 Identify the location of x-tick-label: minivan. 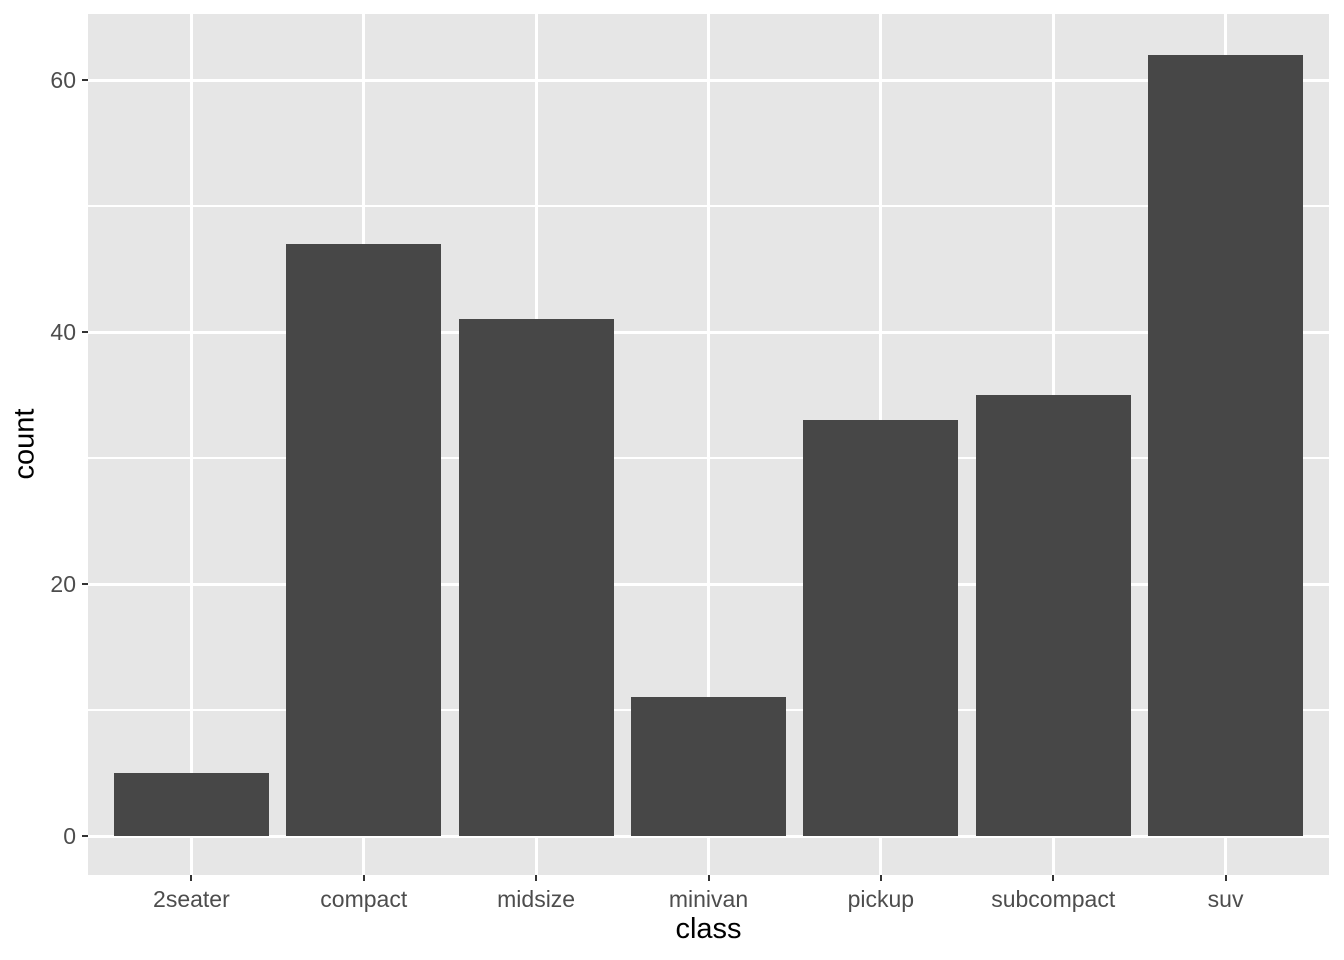
(708, 899).